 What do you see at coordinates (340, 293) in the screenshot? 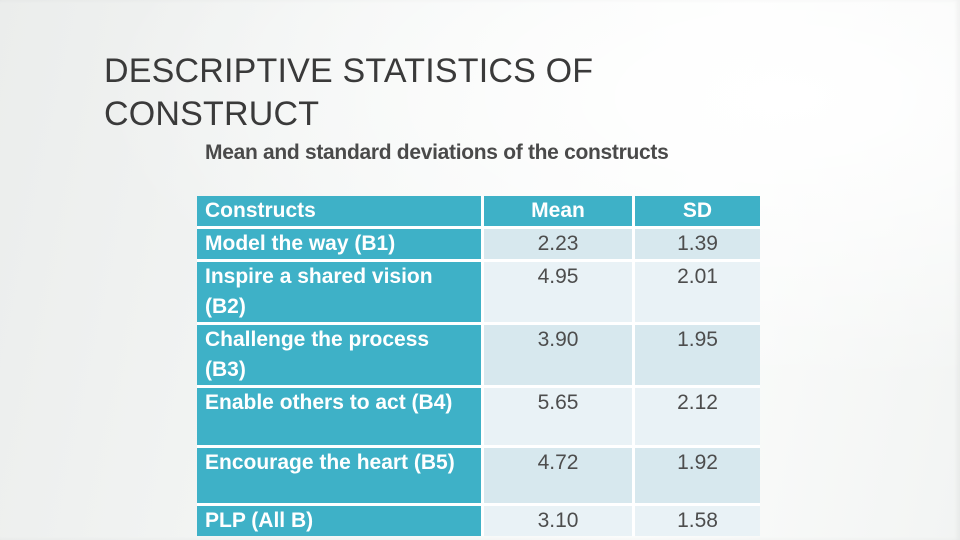
I see `construct-cell: Inspire a shared vision (B2)` at bounding box center [340, 293].